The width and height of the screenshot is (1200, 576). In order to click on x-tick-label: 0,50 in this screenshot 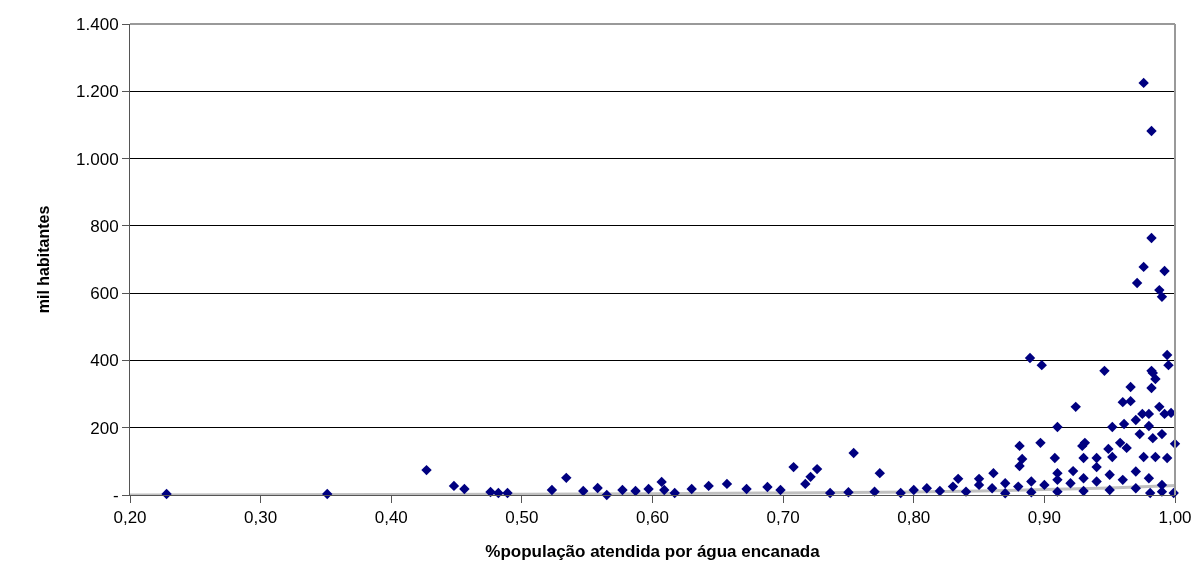, I will do `click(522, 518)`.